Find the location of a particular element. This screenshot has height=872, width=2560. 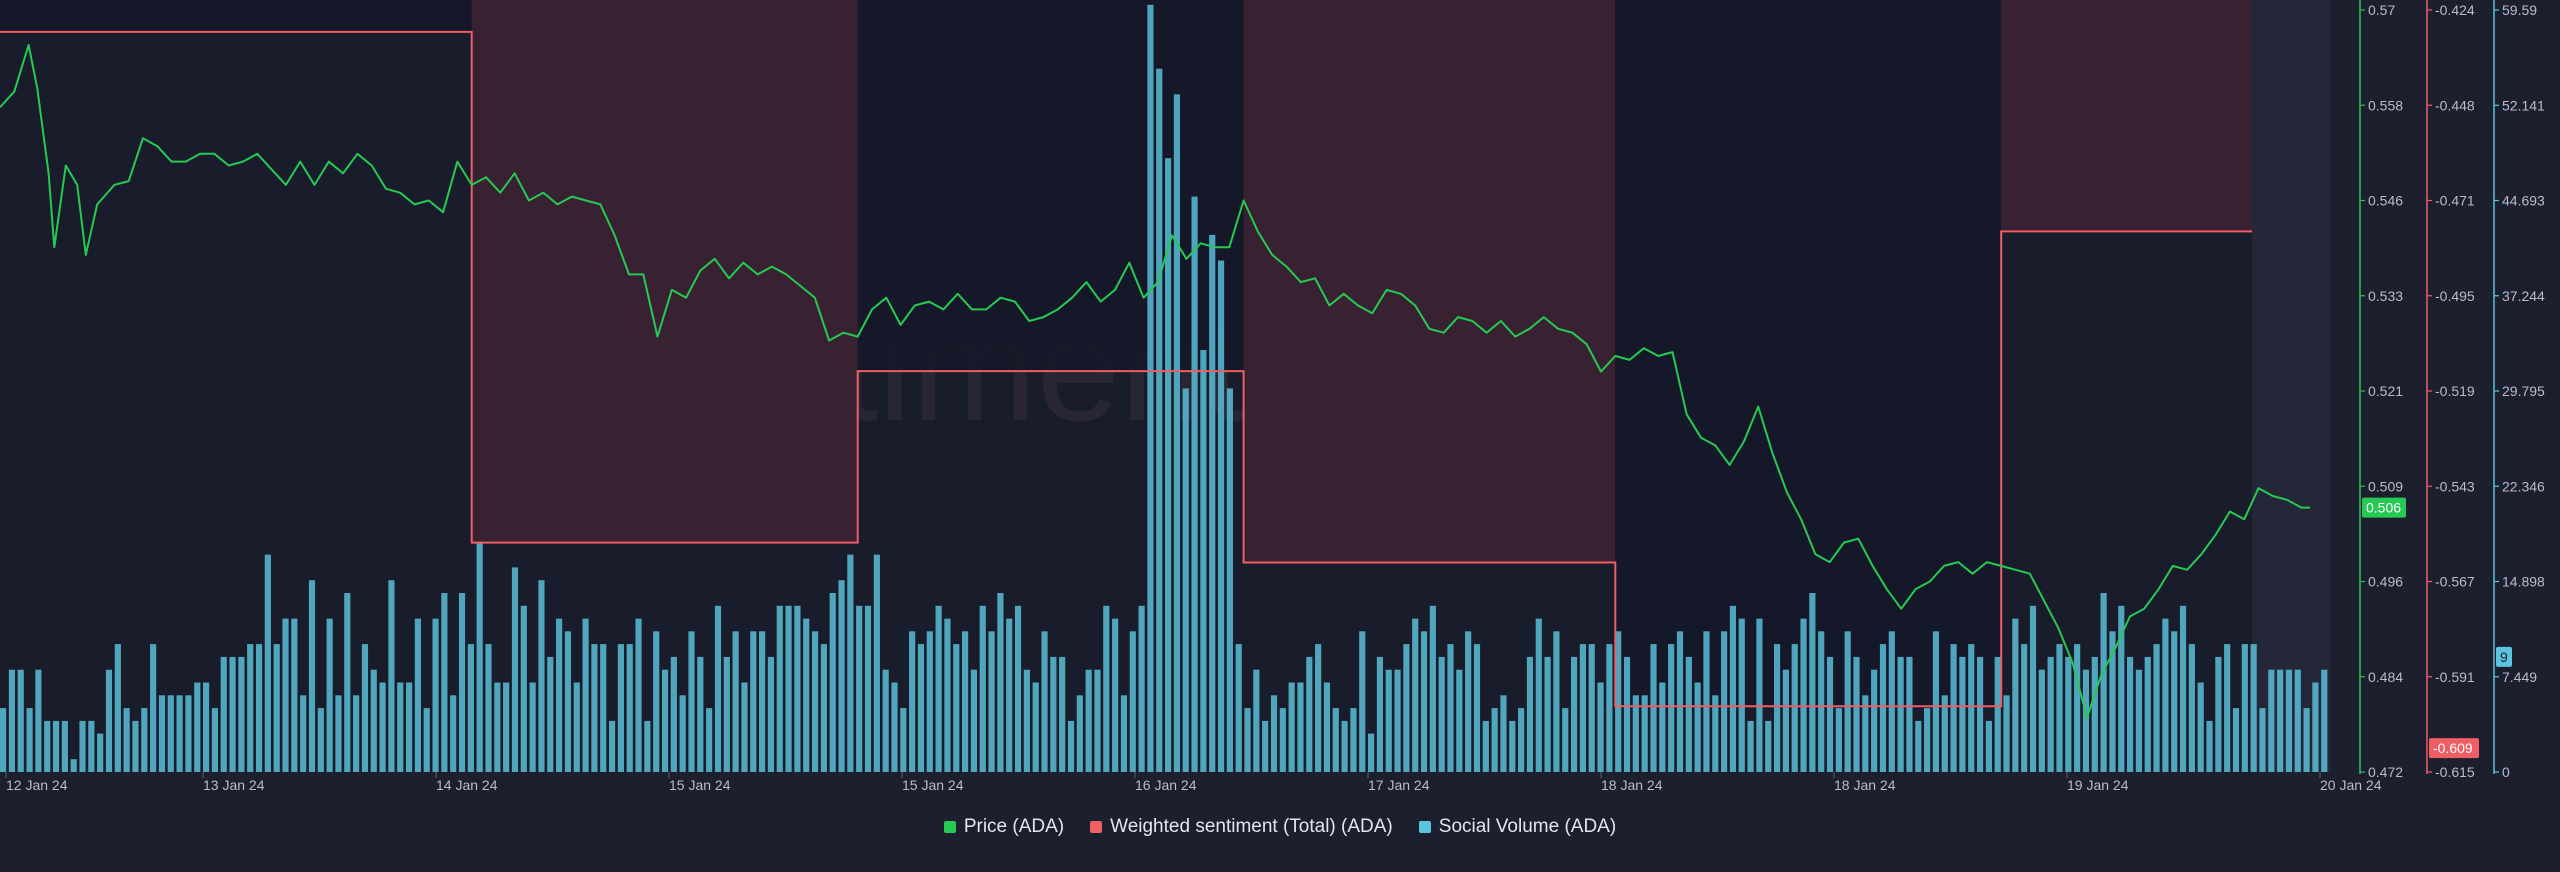

legend-item-price: Price (ADA) is located at coordinates (1004, 827).